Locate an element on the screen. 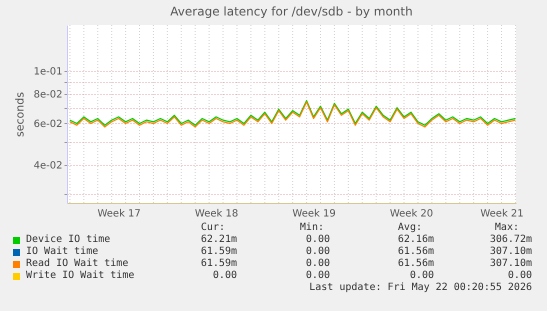  y-tick-label: 1e-01 is located at coordinates (48, 72).